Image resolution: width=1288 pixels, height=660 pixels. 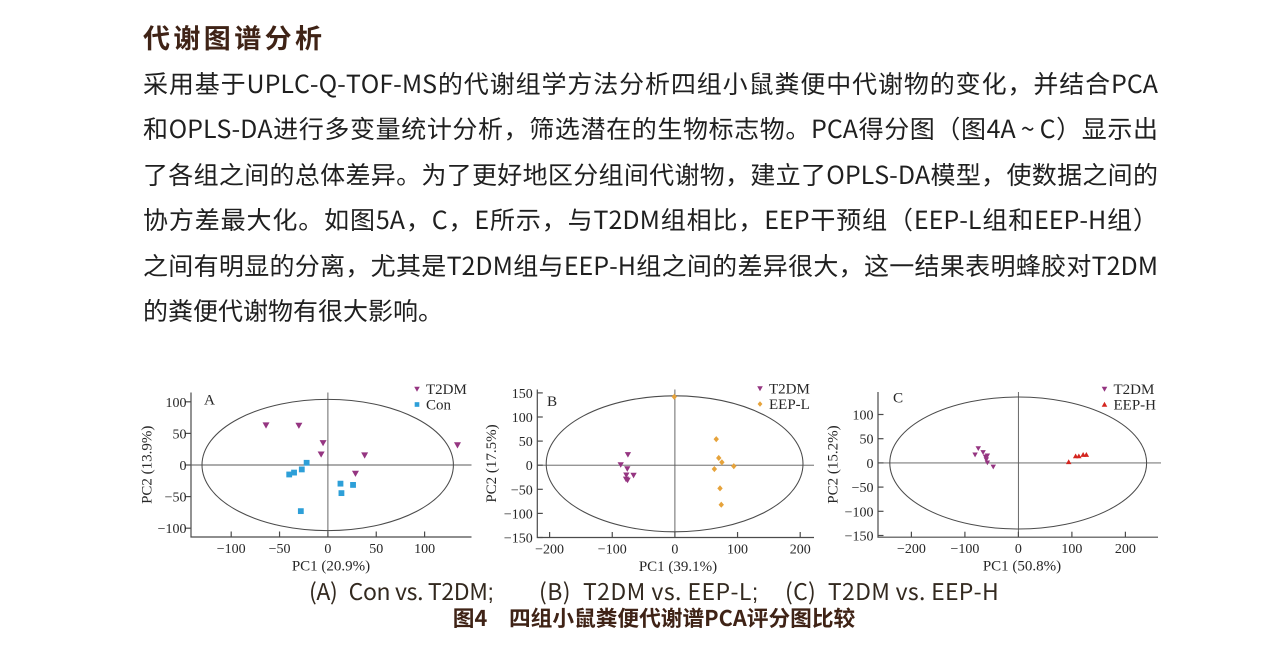 I want to click on svg-text: PC2 (15.2%), so click(x=834, y=464).